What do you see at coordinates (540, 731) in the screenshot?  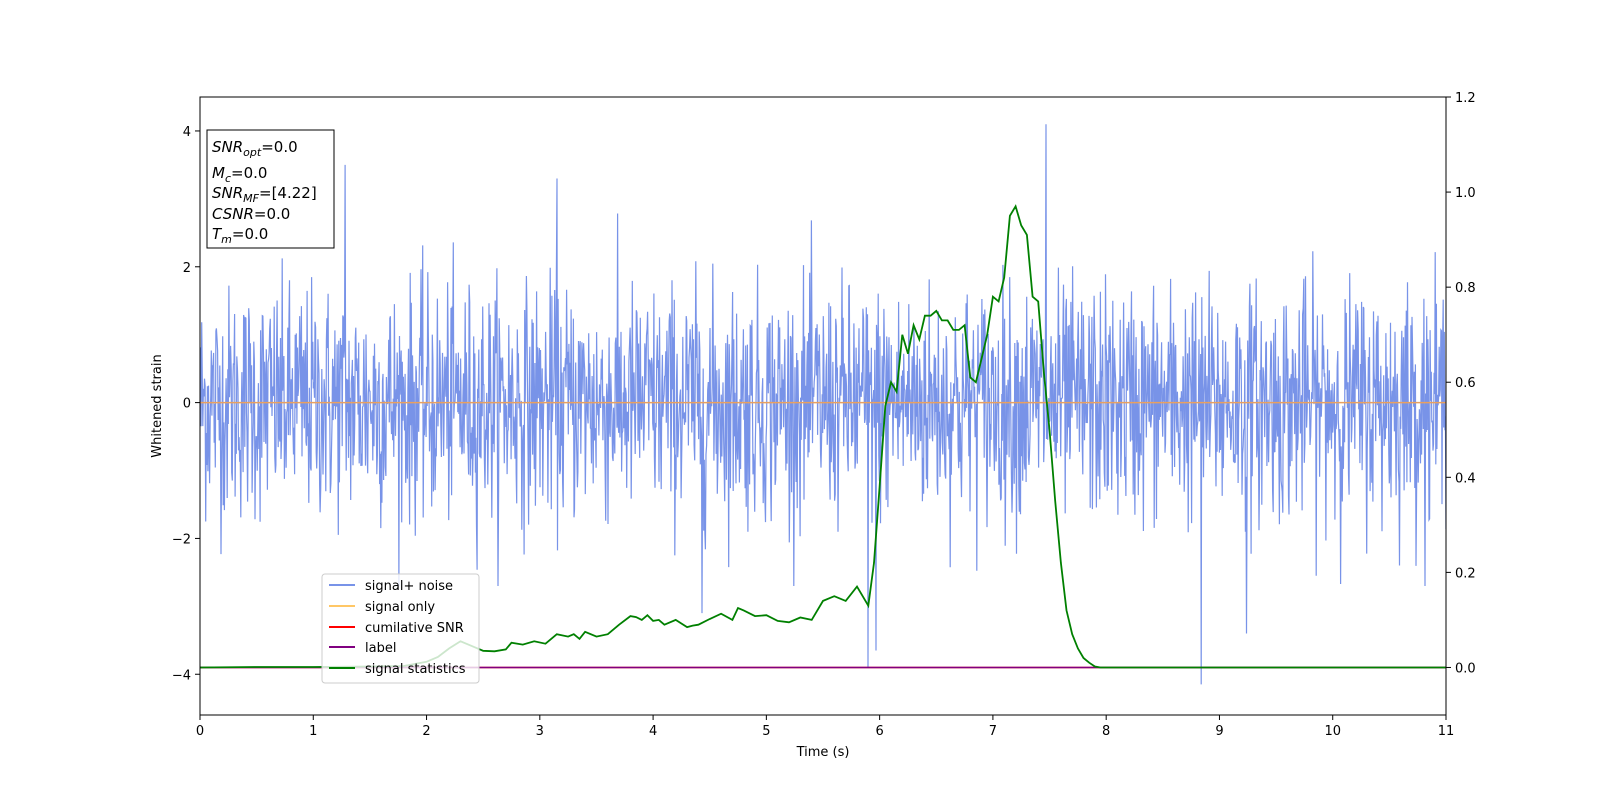 I see `x-tick-label: 3` at bounding box center [540, 731].